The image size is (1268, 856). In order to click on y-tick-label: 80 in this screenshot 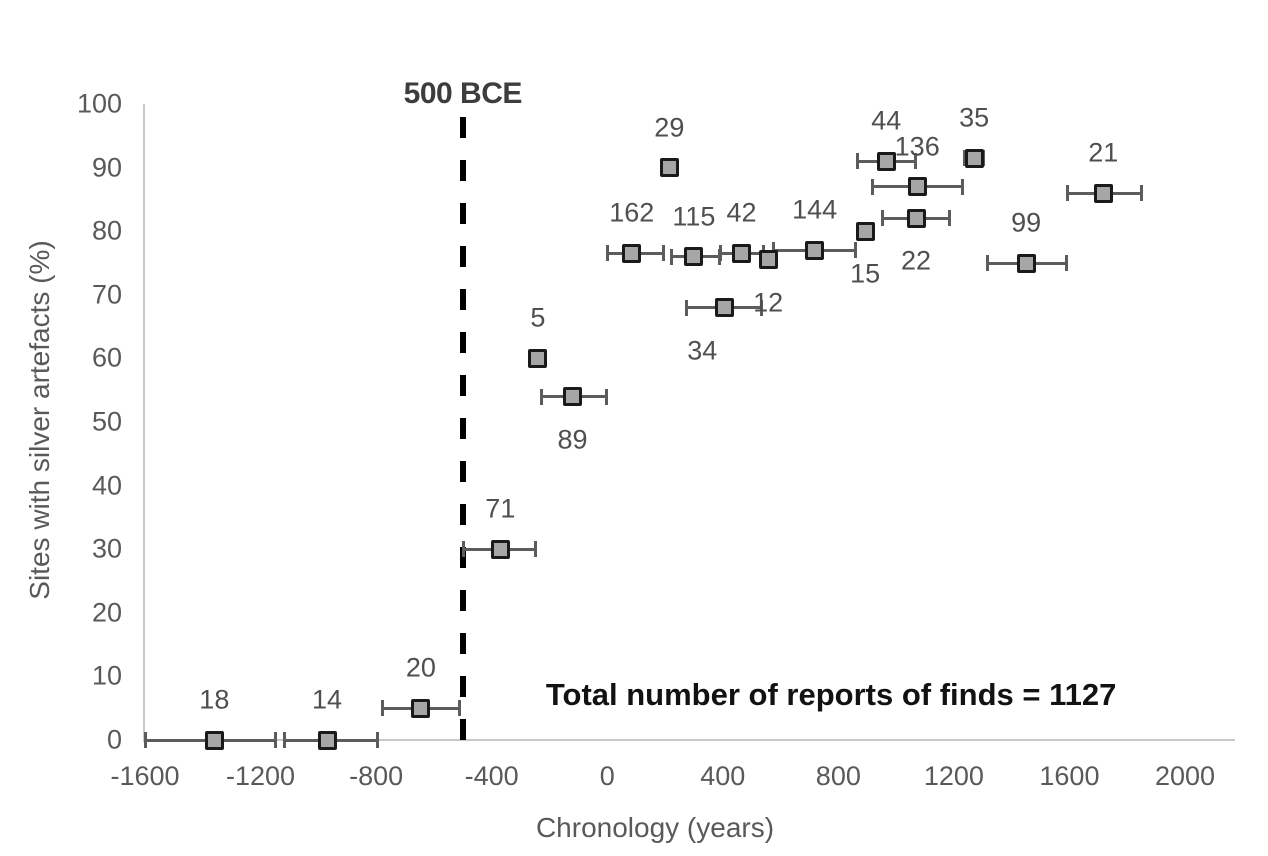, I will do `click(106, 230)`.